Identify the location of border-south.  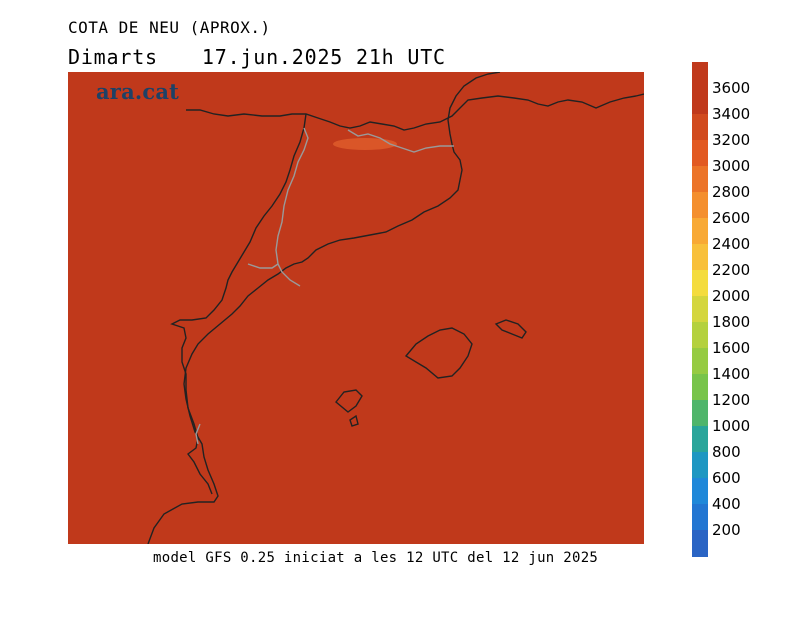
(198, 434).